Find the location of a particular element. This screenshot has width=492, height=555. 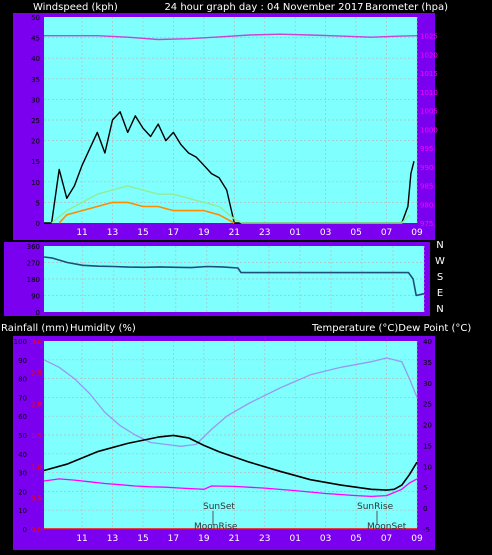

y-tick-label: 45 is located at coordinates (35, 39).